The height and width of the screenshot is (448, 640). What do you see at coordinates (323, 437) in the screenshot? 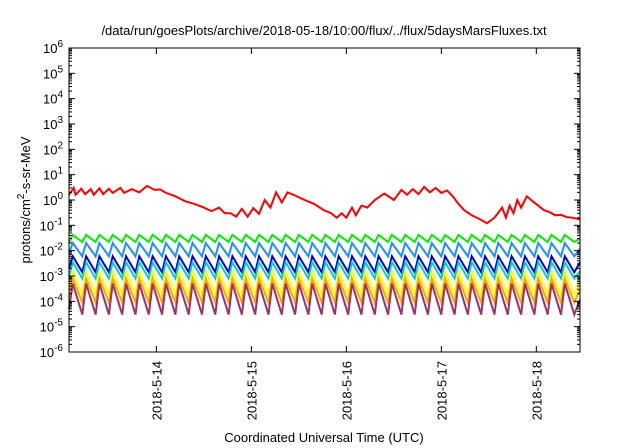
I see `x-axis-label: Coordinated Universal Time (UTC)` at bounding box center [323, 437].